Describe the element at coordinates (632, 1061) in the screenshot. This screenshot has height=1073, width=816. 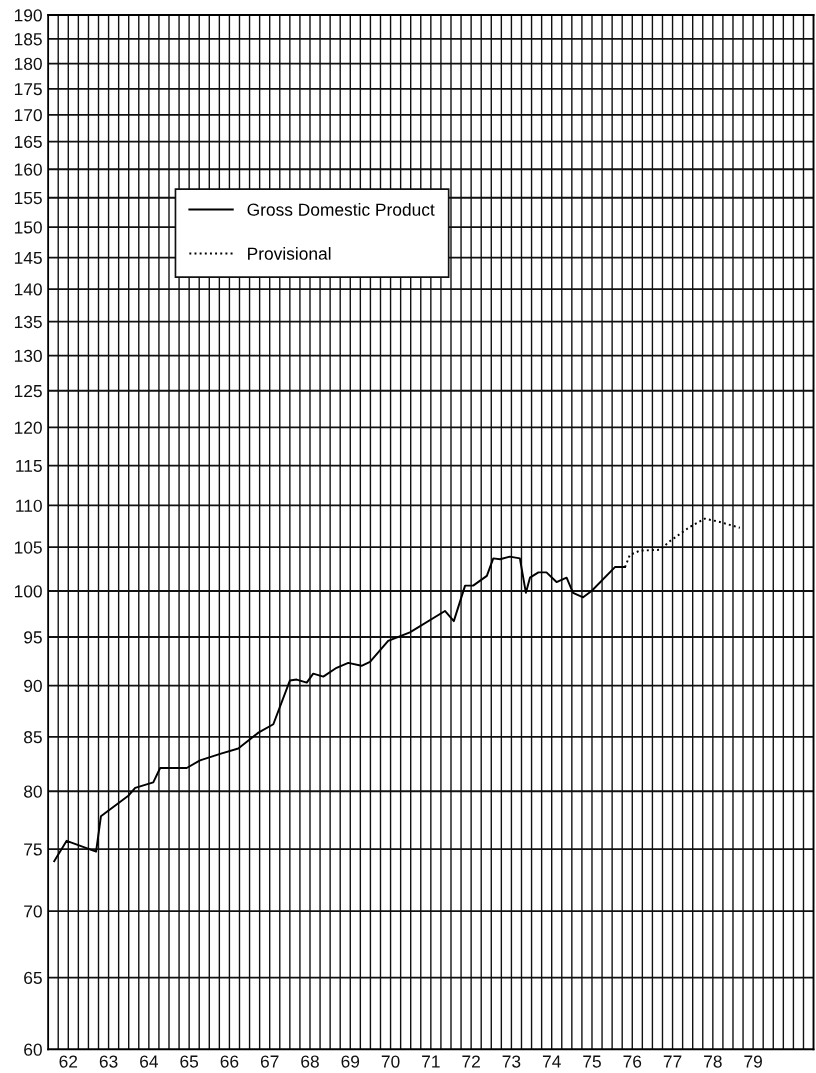
I see `x-tick-label: 76` at that location.